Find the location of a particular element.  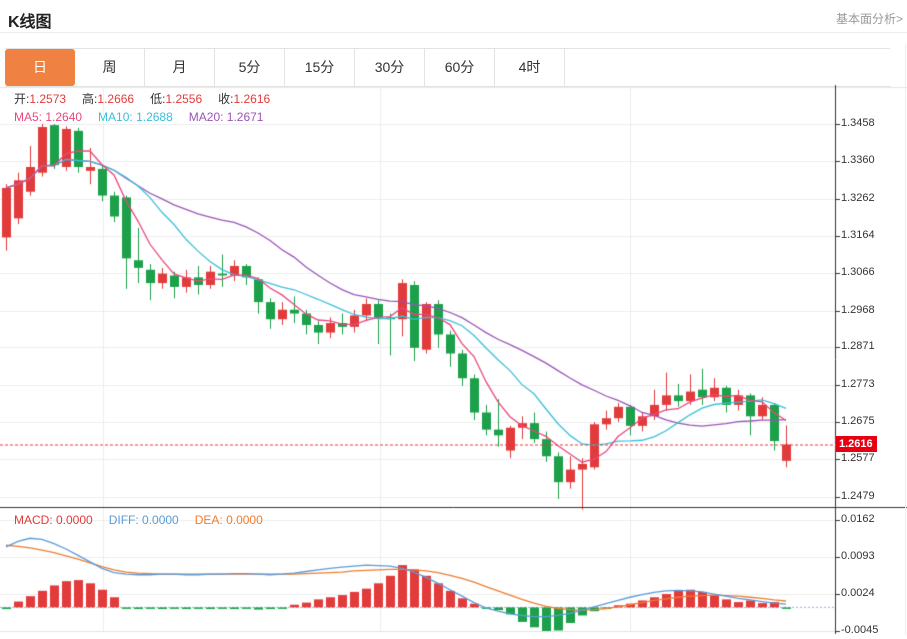

legend-label: MACD: is located at coordinates (35, 520).